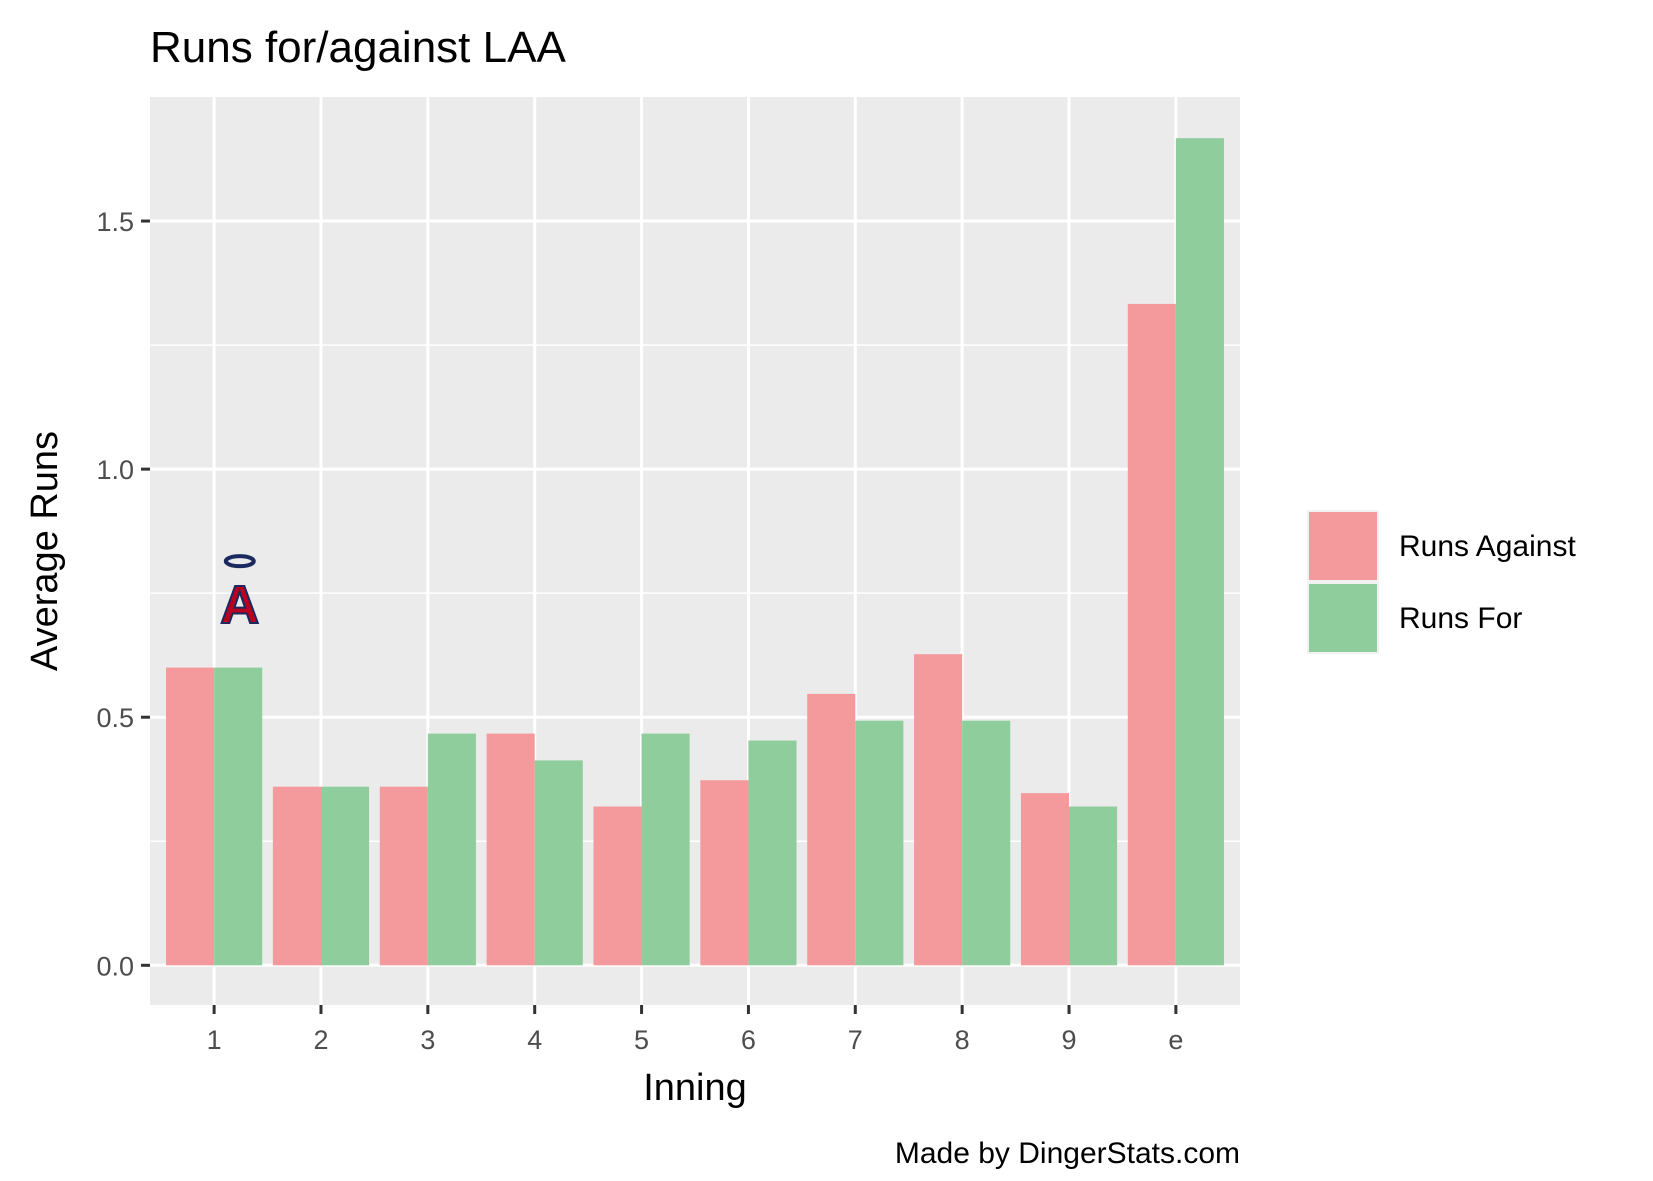 The image size is (1653, 1181). What do you see at coordinates (641, 1040) in the screenshot?
I see `x-tick-label: 5` at bounding box center [641, 1040].